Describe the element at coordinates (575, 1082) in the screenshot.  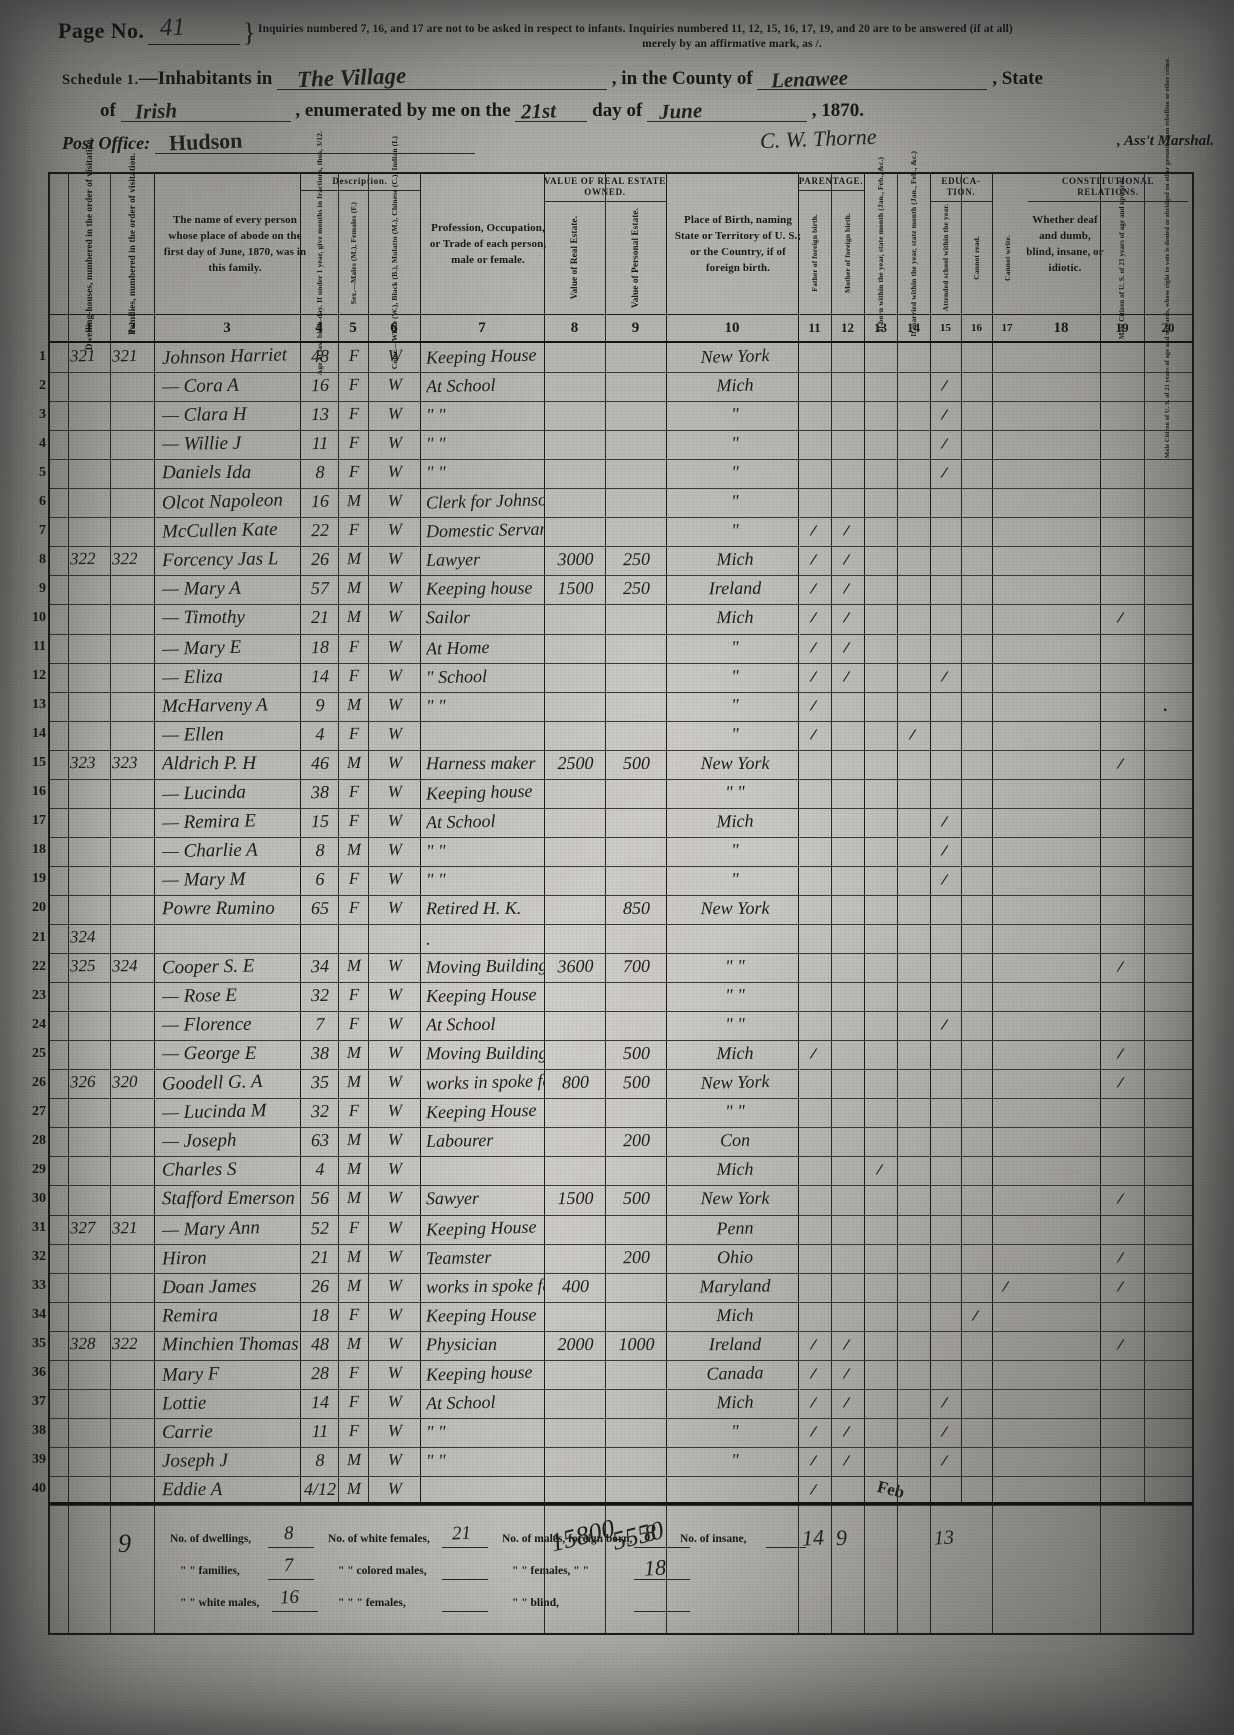
I see `cell-real: 800` at that location.